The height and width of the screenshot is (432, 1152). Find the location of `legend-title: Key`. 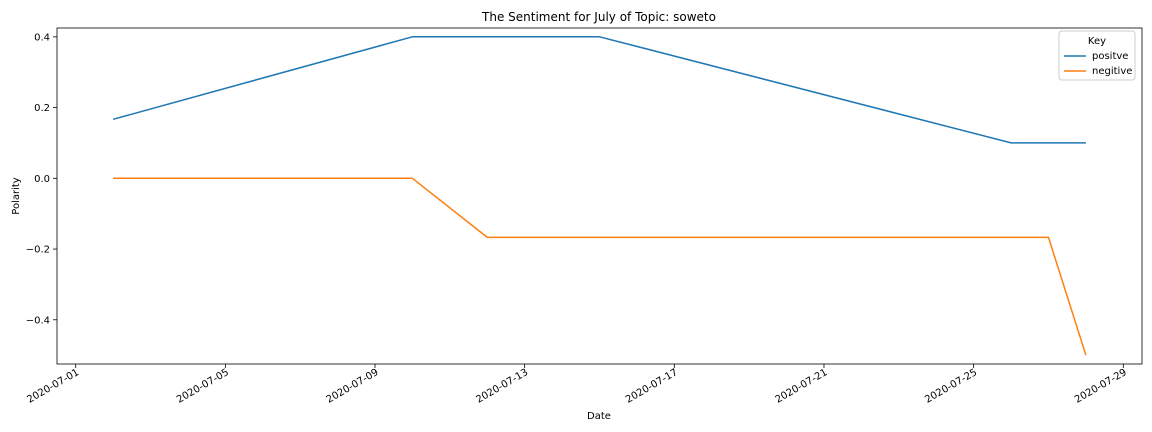

legend-title: Key is located at coordinates (1097, 41).